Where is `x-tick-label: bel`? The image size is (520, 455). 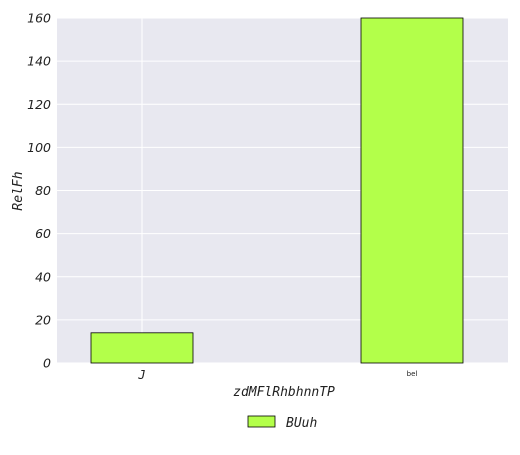
x-tick-label: bel is located at coordinates (412, 374).